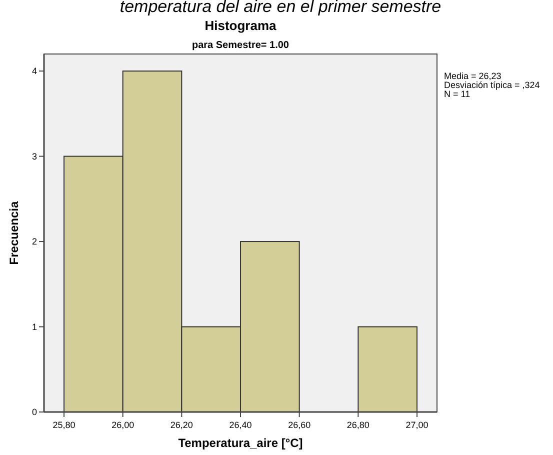 The width and height of the screenshot is (553, 455). I want to click on x-tick-label: 26,00, so click(123, 425).